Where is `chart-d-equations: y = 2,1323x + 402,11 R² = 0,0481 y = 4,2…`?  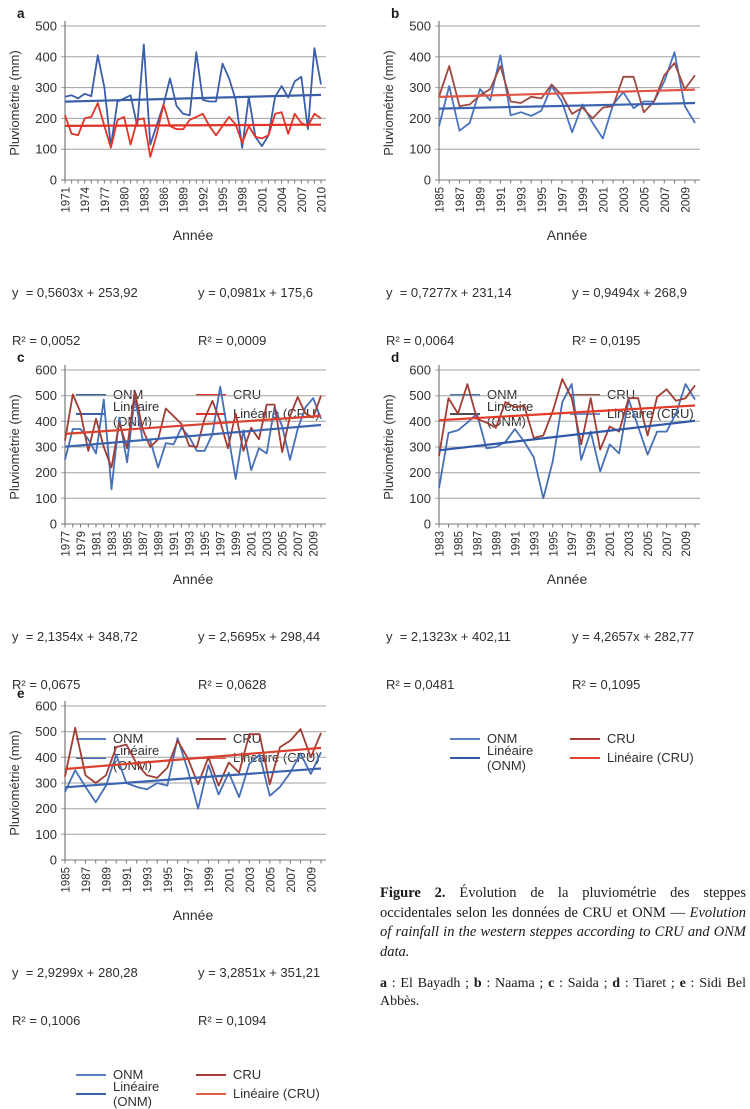 chart-d-equations: y = 2,1323x + 402,11 R² = 0,0481 y = 4,2… is located at coordinates (565, 661).